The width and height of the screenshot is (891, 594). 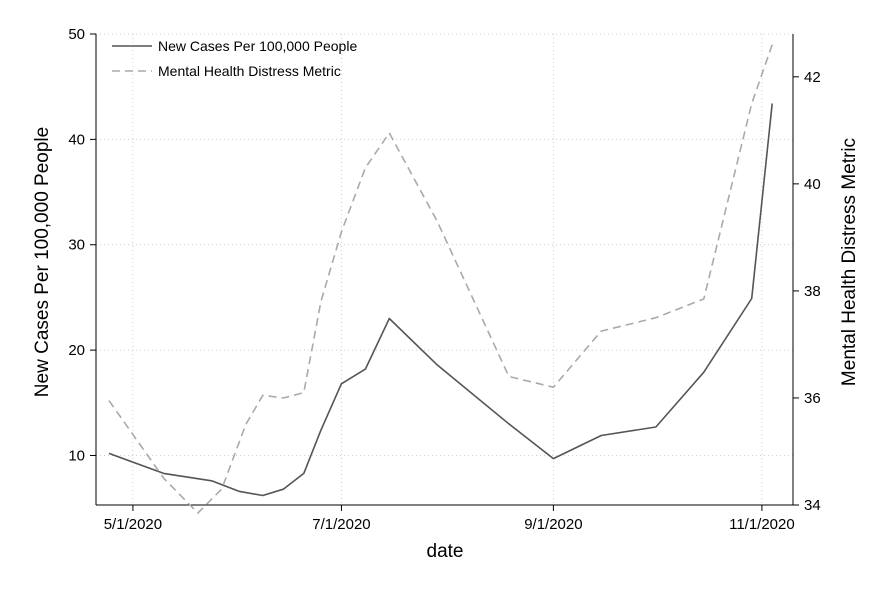 What do you see at coordinates (445, 551) in the screenshot?
I see `x-axis-title: date` at bounding box center [445, 551].